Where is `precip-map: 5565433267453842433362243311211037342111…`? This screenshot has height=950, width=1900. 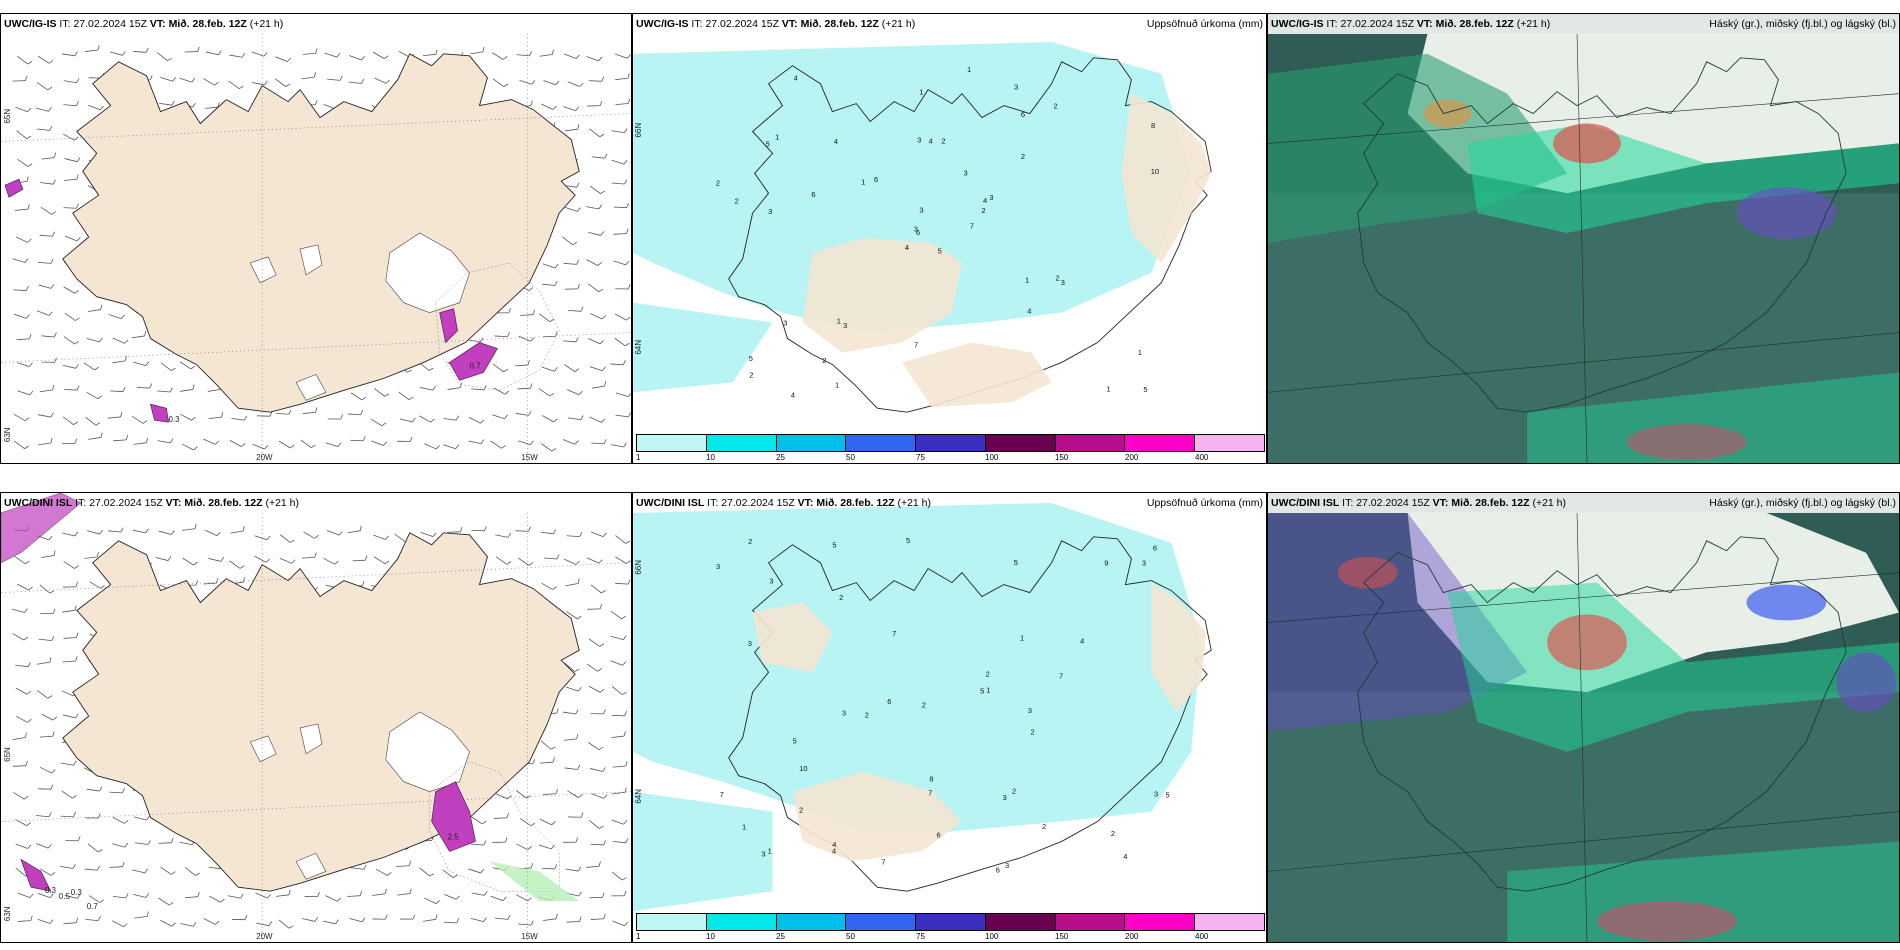
precip-map: 5565433267453842433362243311211037342111… is located at coordinates (922, 227).